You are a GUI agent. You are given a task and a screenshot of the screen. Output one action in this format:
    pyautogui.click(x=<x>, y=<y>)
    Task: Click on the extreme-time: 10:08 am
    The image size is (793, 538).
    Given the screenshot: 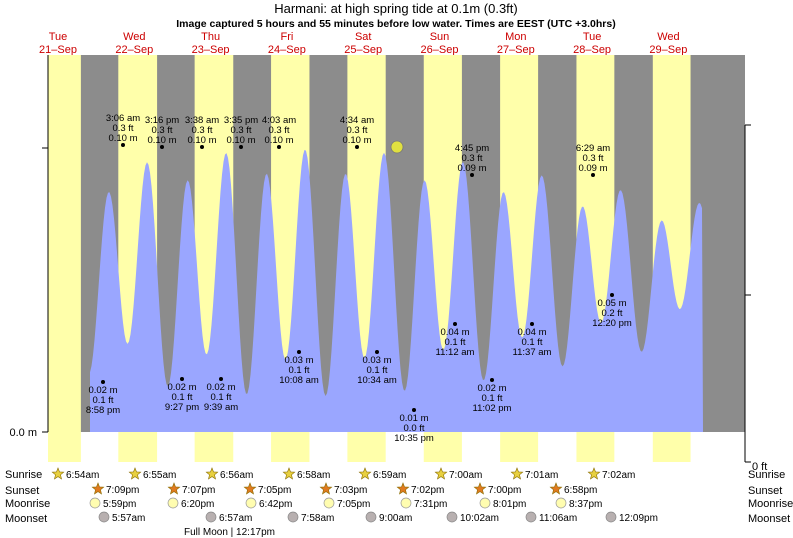 What is the action you would take?
    pyautogui.click(x=299, y=380)
    